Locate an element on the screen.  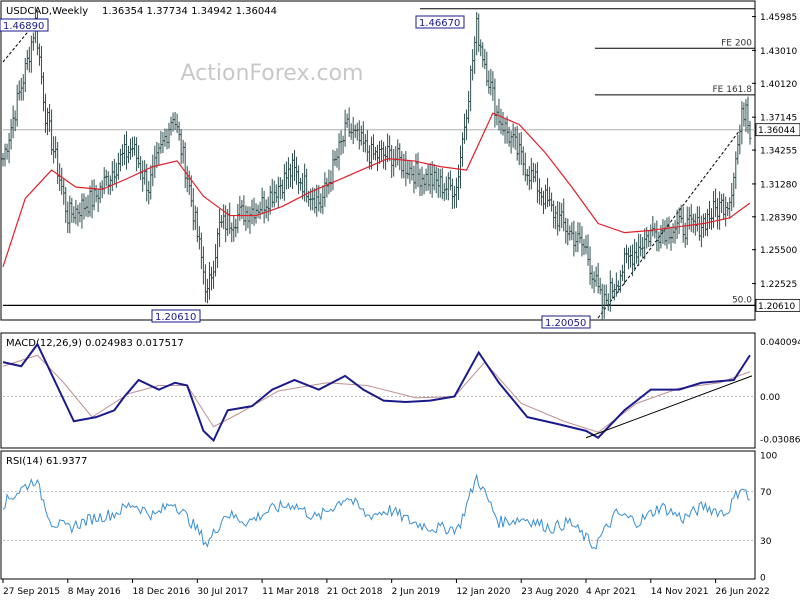
time-tick-label: 14 Nov 2021 is located at coordinates (680, 592).